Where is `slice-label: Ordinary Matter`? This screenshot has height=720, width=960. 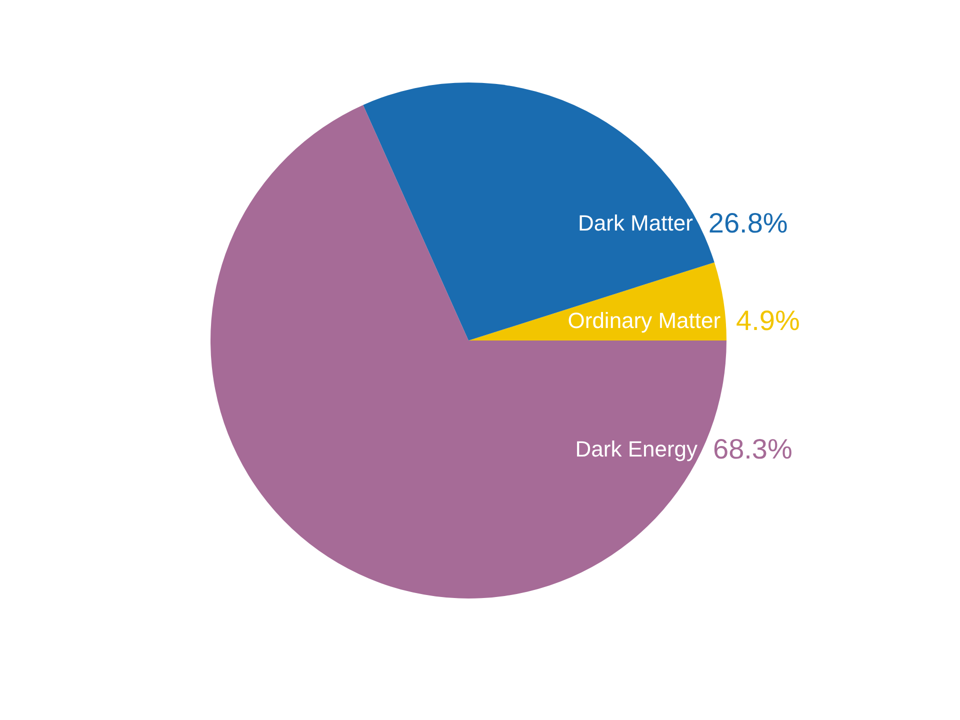 slice-label: Ordinary Matter is located at coordinates (644, 321).